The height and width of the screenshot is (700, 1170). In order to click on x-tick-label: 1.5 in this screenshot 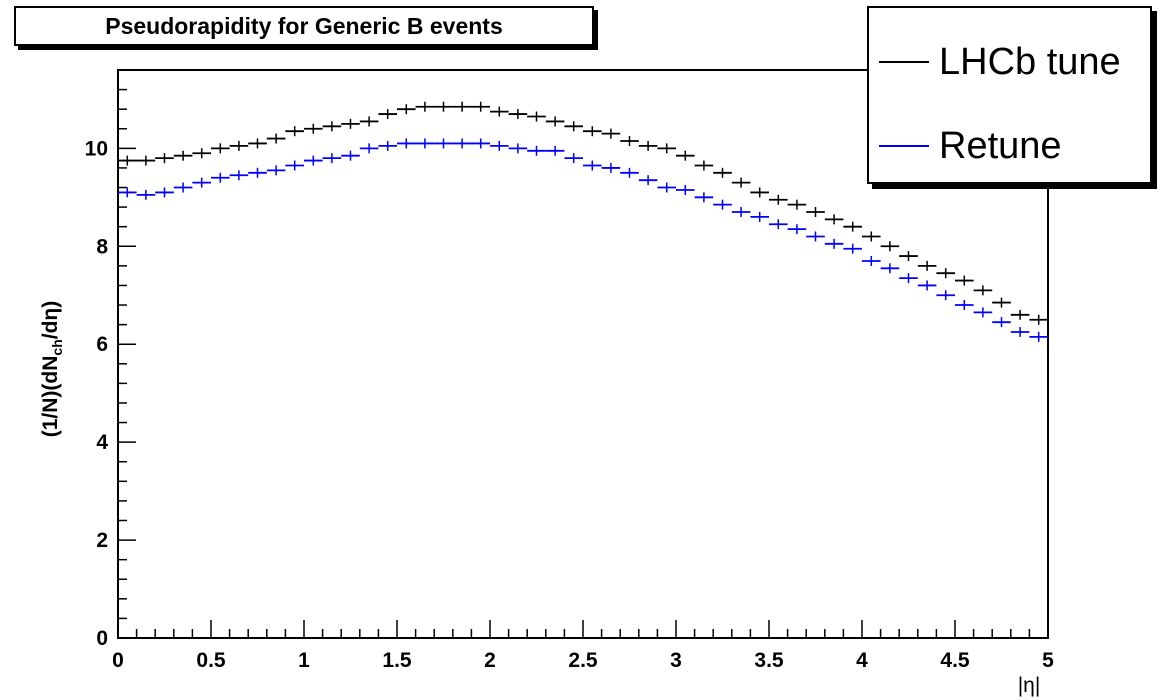, I will do `click(397, 660)`.